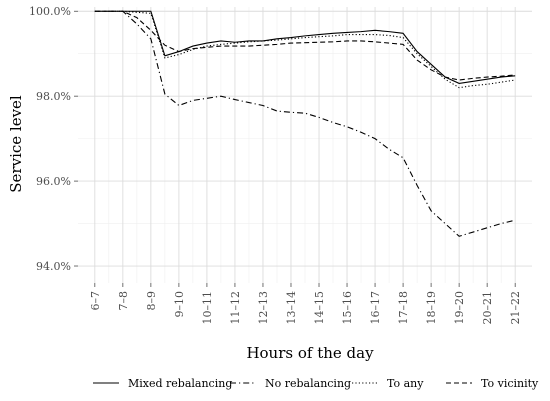  What do you see at coordinates (431, 308) in the screenshot?
I see `x-tick-label: 18–19` at bounding box center [431, 308].